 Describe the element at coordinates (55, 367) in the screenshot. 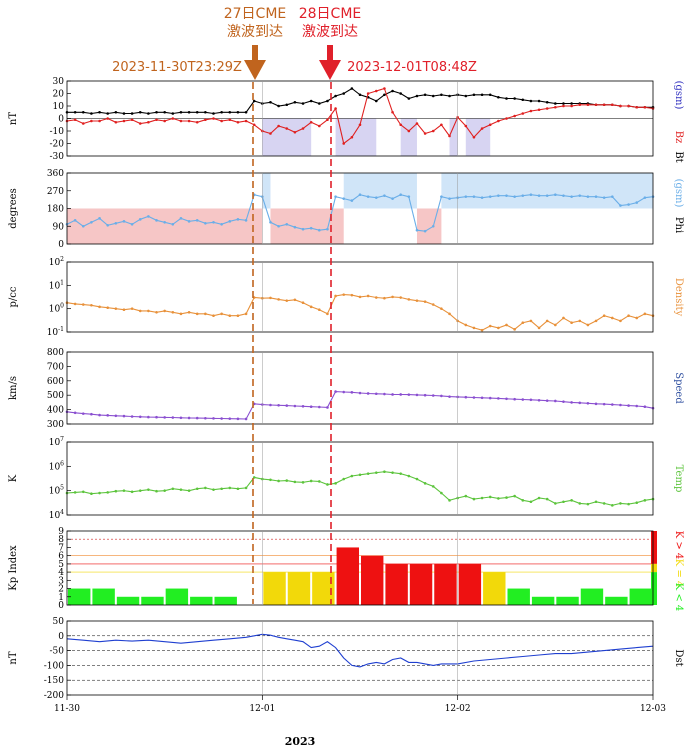

I see `ytick-label-speed: 700` at that location.